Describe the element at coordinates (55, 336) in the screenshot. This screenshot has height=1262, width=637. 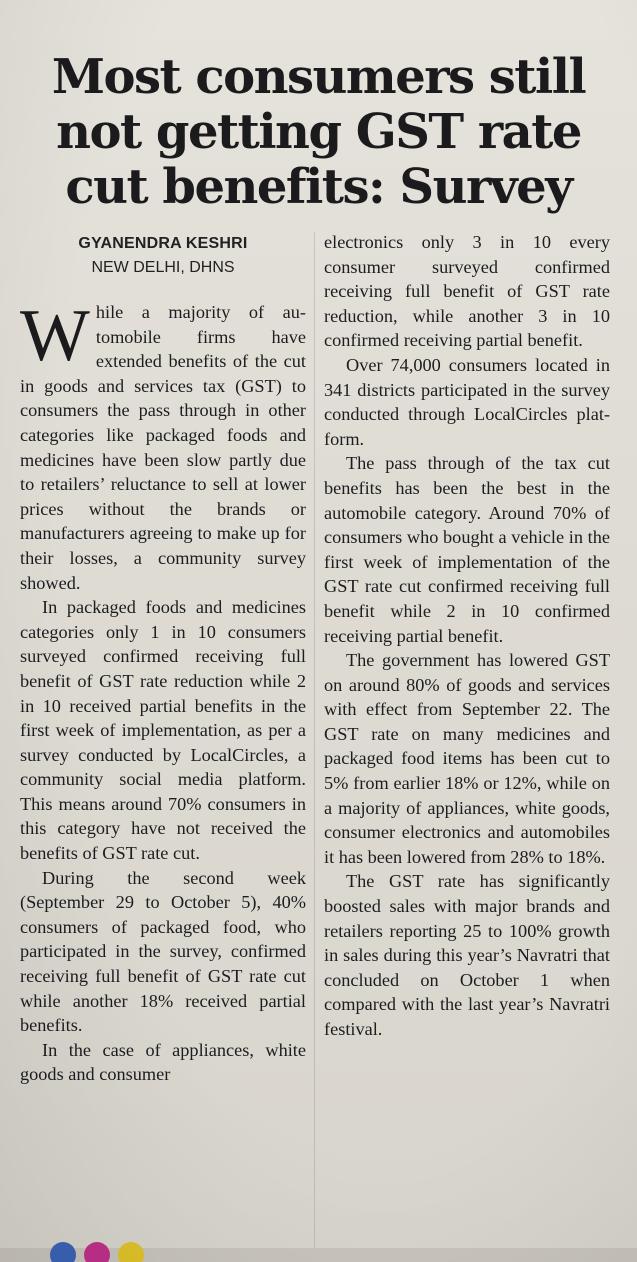
I see `drop-cap: W` at that location.